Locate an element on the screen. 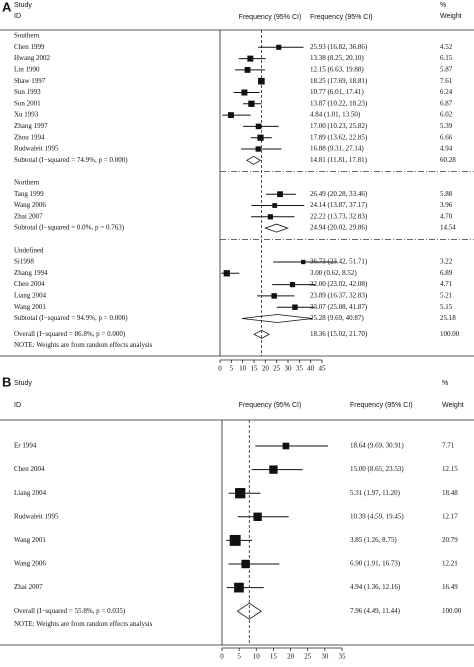  ci-label: 15.00 (8.65, 23.53) is located at coordinates (377, 469).